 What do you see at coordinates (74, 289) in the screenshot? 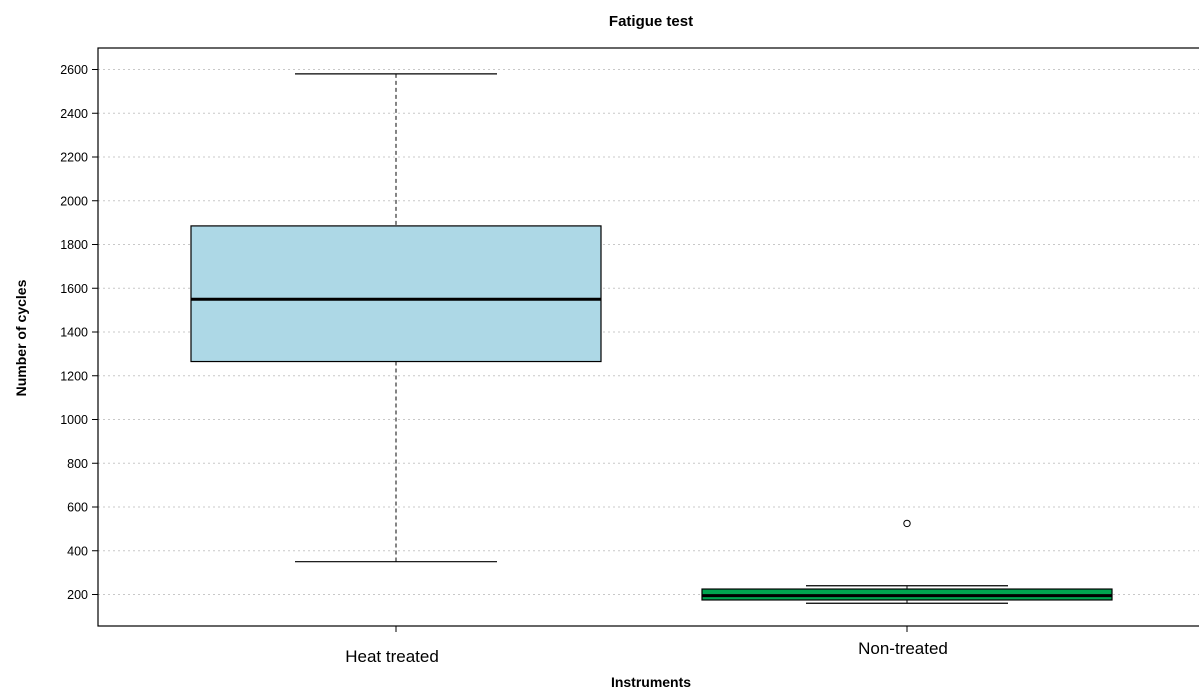
I see `y-tick-label: 1600` at bounding box center [74, 289].